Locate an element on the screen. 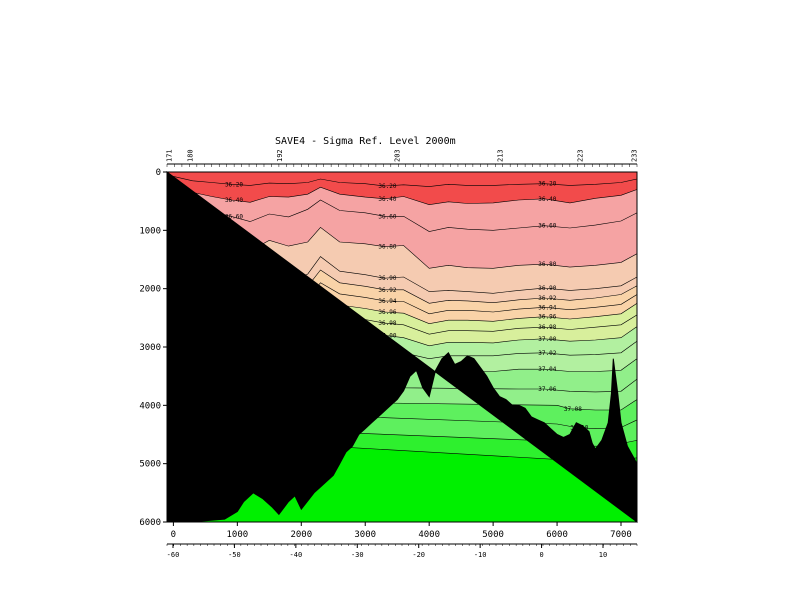  station-label: 223 is located at coordinates (581, 155).